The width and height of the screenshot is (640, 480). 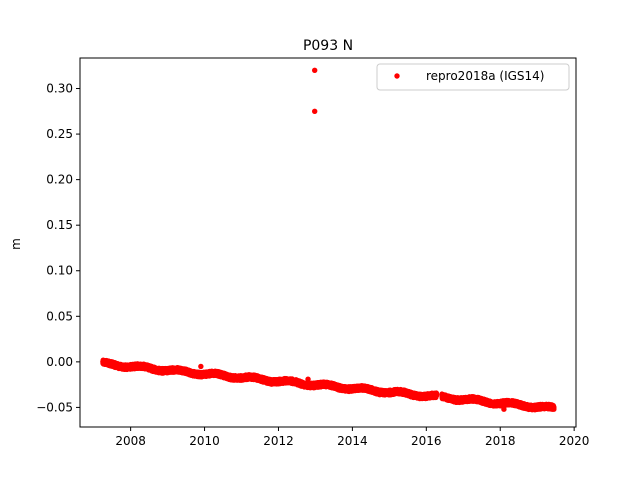 What do you see at coordinates (59, 316) in the screenshot?
I see `y-tick-label: 0.05` at bounding box center [59, 316].